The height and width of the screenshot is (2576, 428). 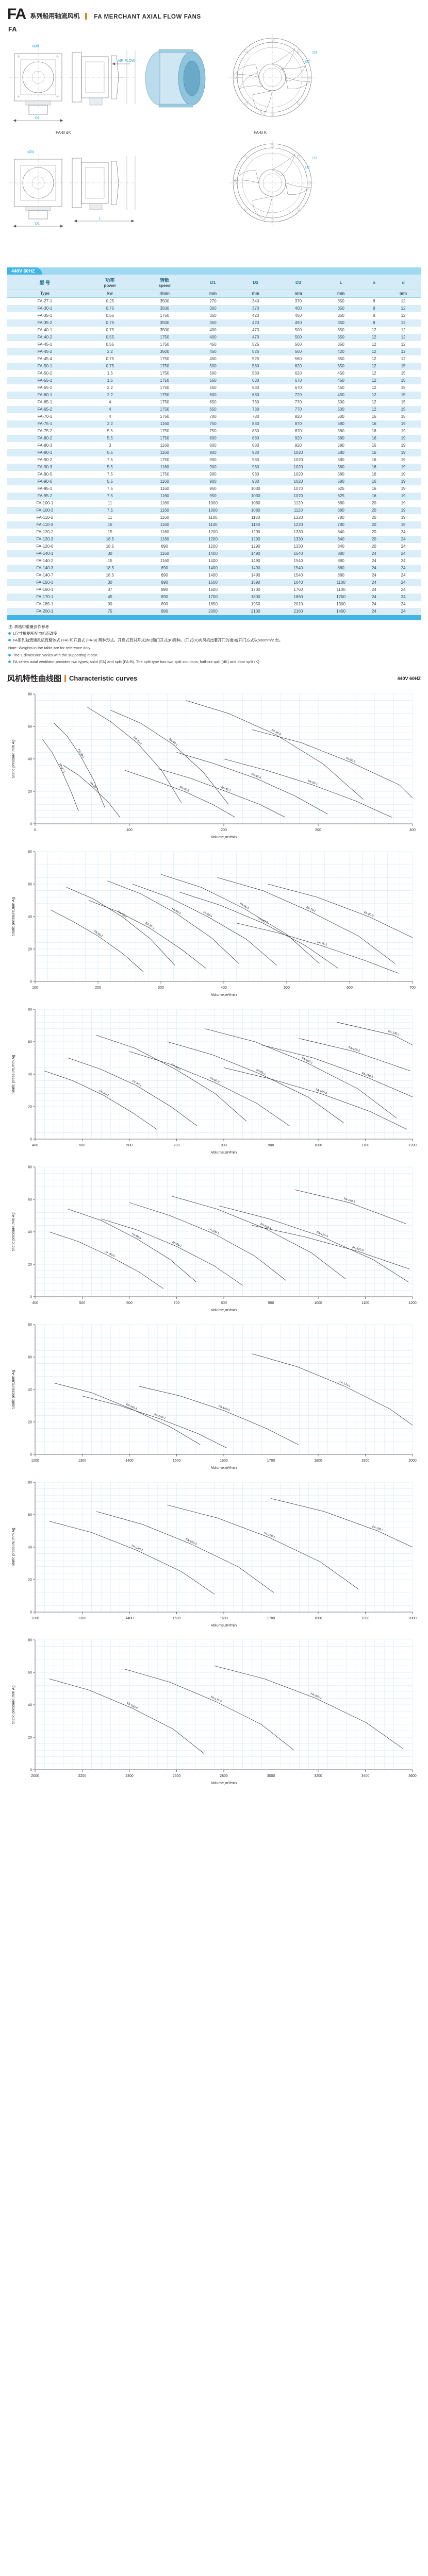 I want to click on table-row: FA-95-1 7.5 1160 950 1030 1070 625 16 19, so click(x=214, y=489).